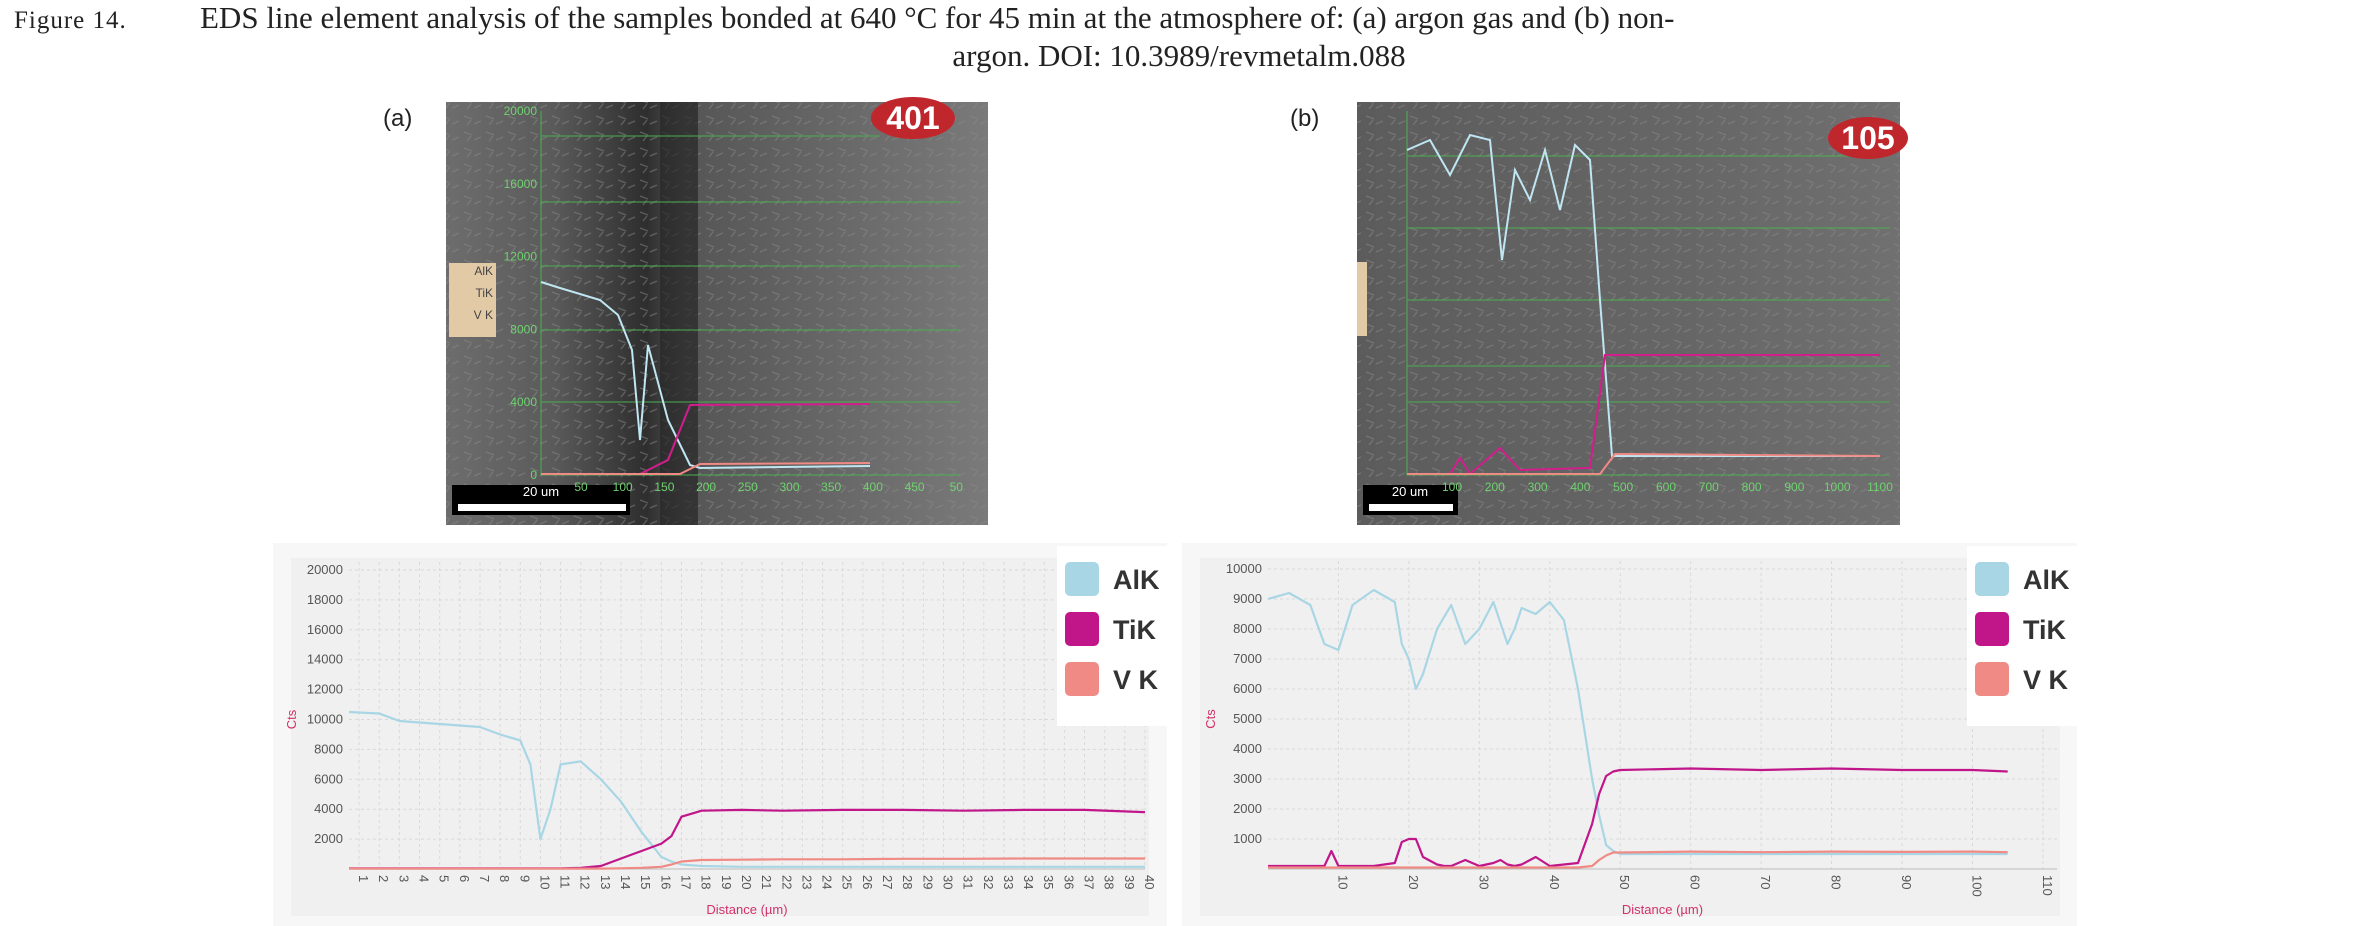 This screenshot has height=926, width=2358. I want to click on x-tick-label: 26, so click(867, 882).